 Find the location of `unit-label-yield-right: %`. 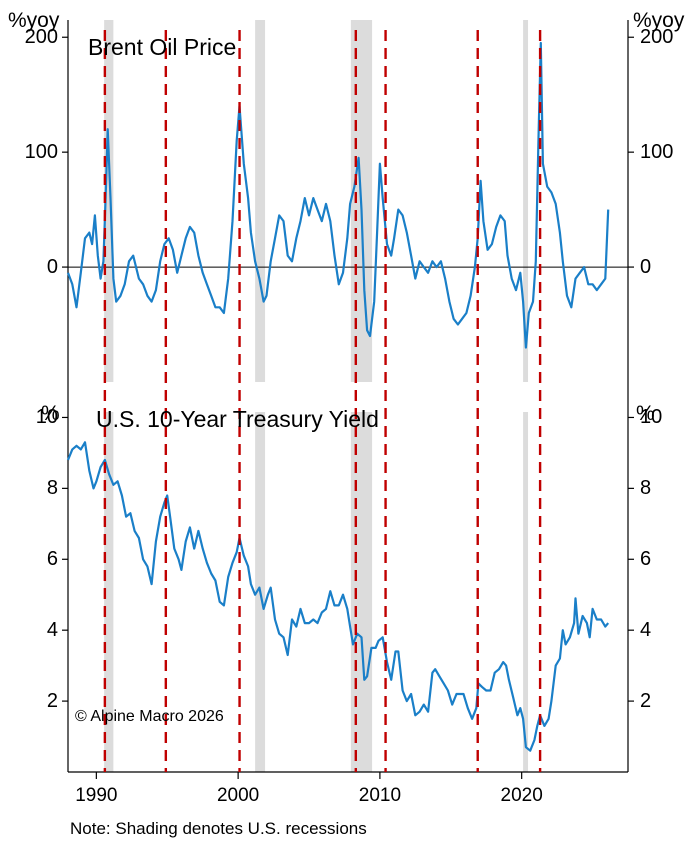

unit-label-yield-right: % is located at coordinates (645, 413).